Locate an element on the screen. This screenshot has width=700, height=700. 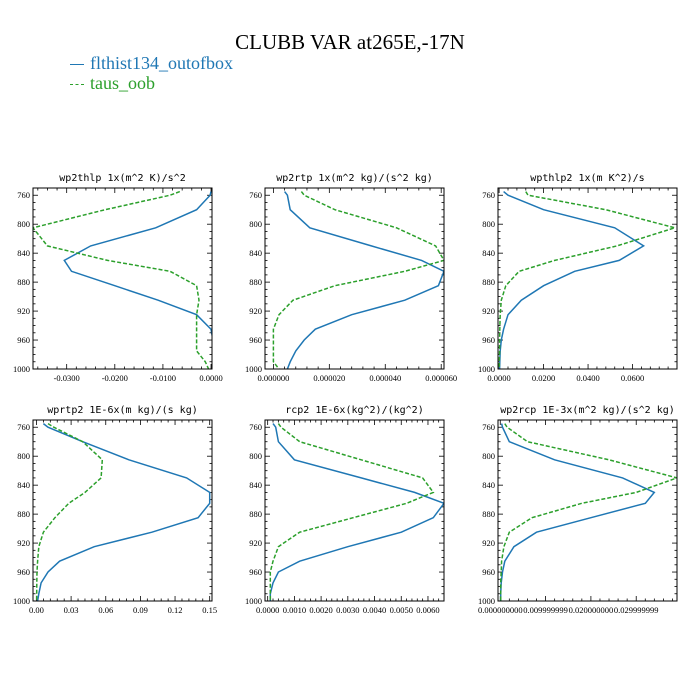
x-tick-label: 0.0050 is located at coordinates (401, 610).